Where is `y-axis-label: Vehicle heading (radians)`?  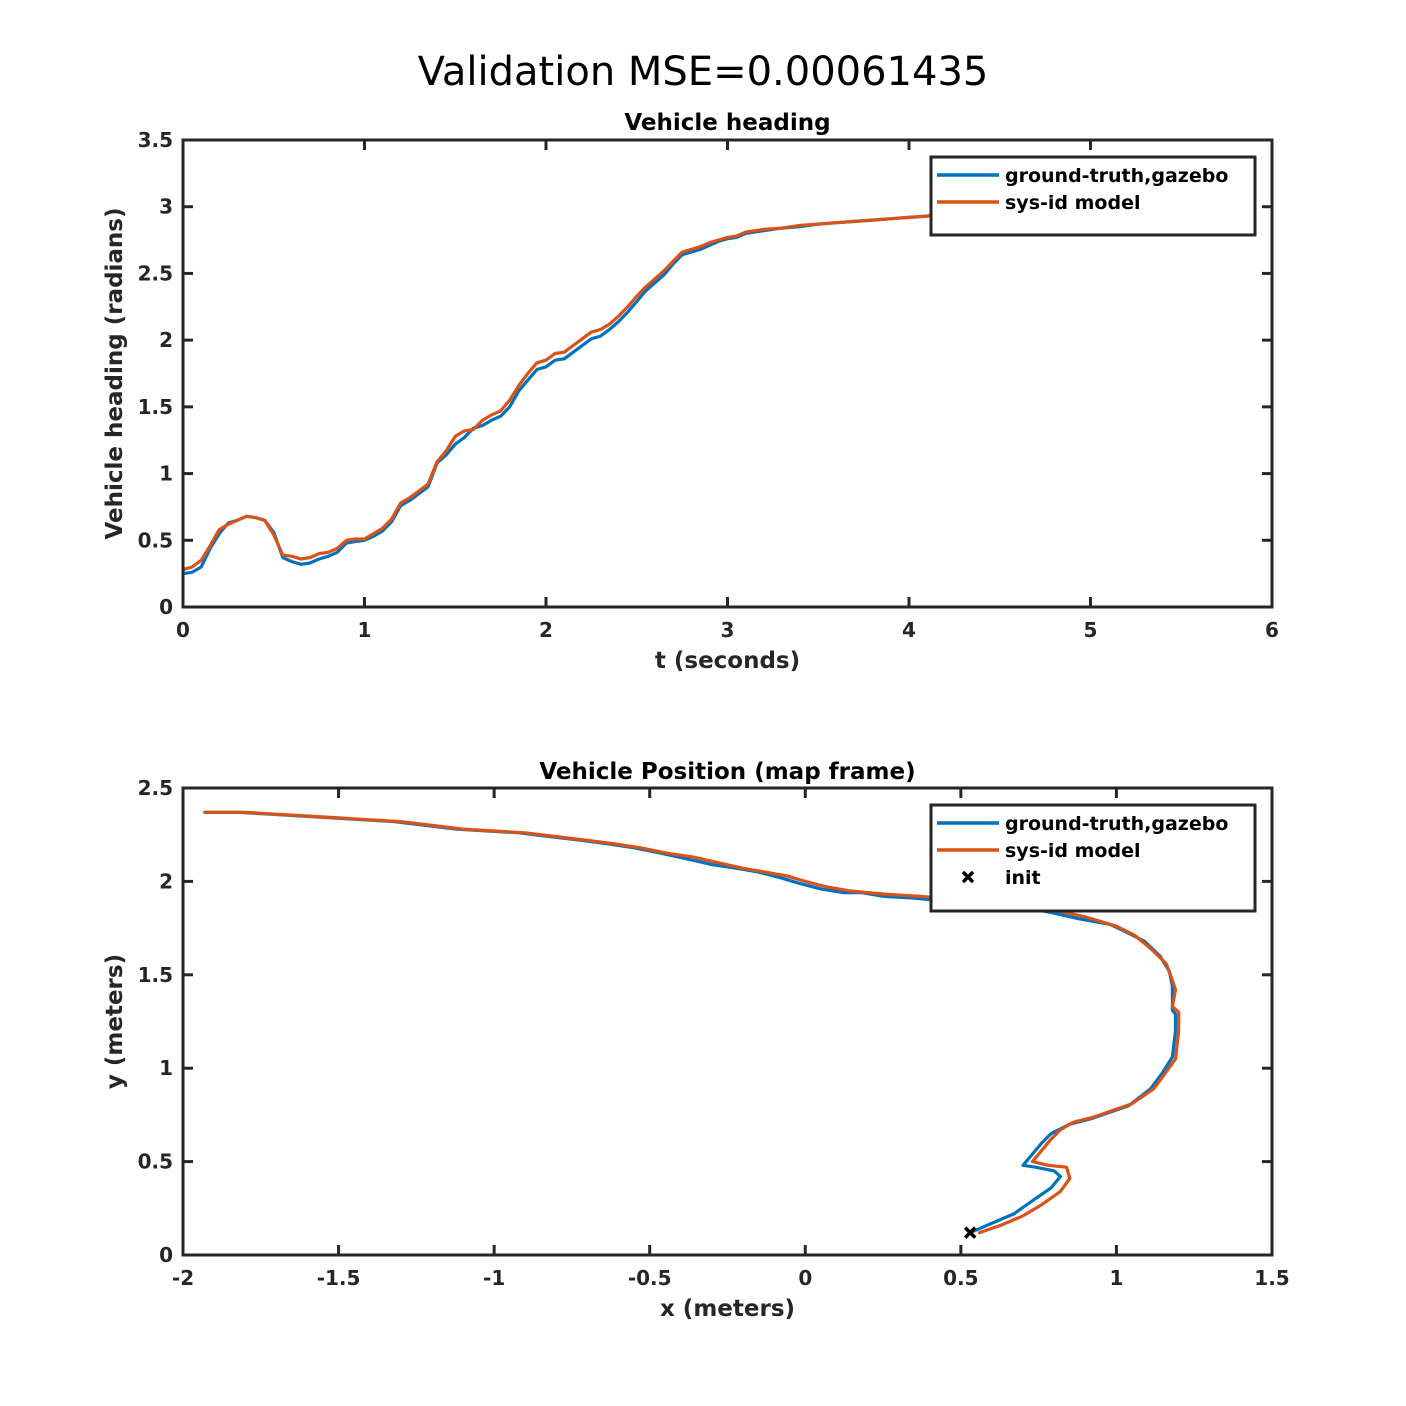 y-axis-label: Vehicle heading (radians) is located at coordinates (115, 373).